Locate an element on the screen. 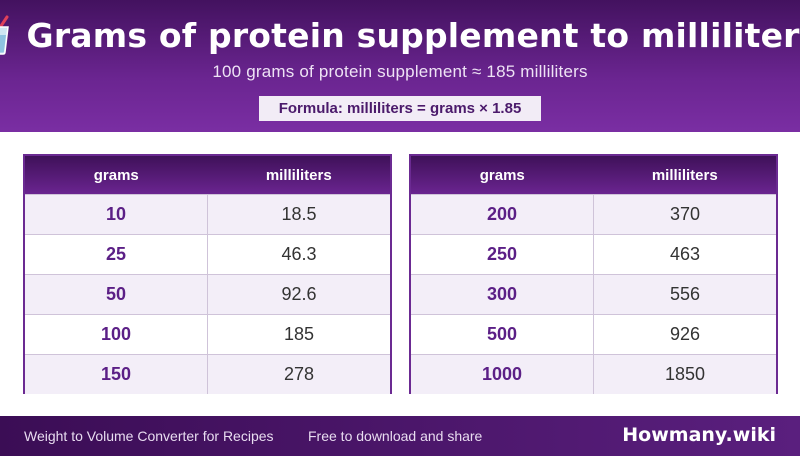 Image resolution: width=800 pixels, height=456 pixels. table-row: 300 556 is located at coordinates (593, 294).